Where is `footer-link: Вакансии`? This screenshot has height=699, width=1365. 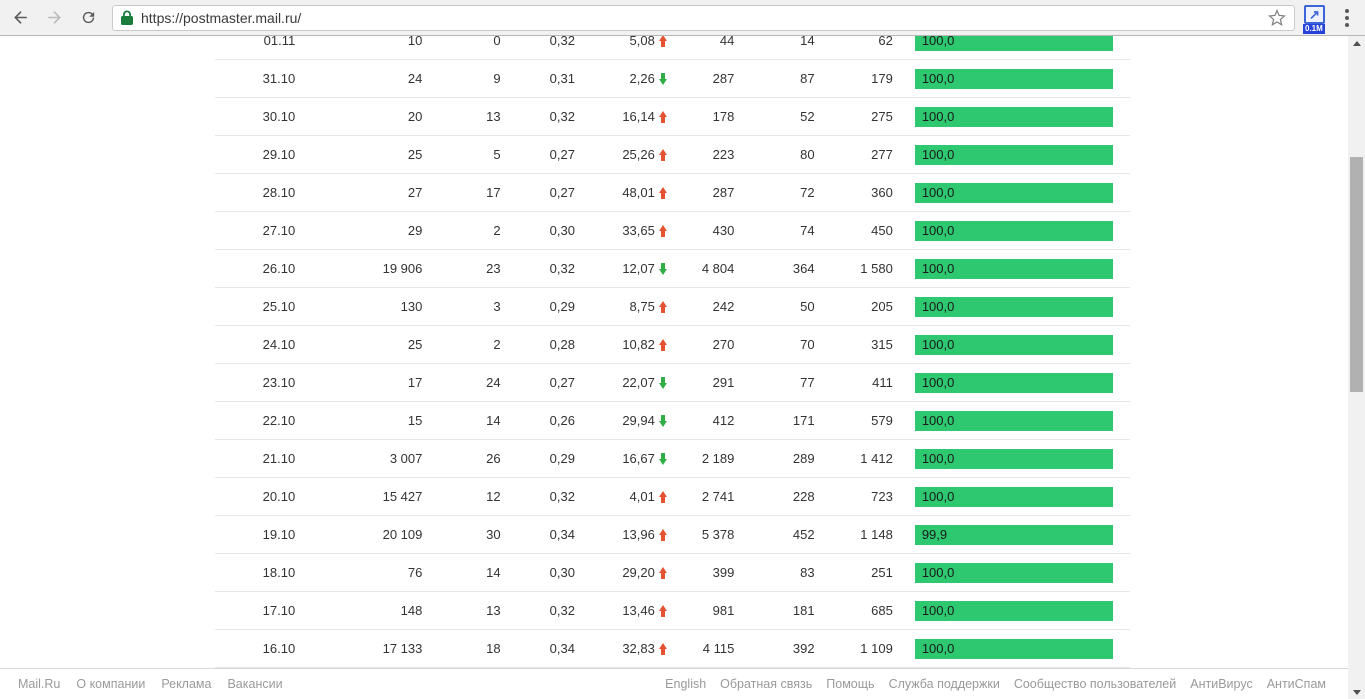
footer-link: Вакансии is located at coordinates (255, 684).